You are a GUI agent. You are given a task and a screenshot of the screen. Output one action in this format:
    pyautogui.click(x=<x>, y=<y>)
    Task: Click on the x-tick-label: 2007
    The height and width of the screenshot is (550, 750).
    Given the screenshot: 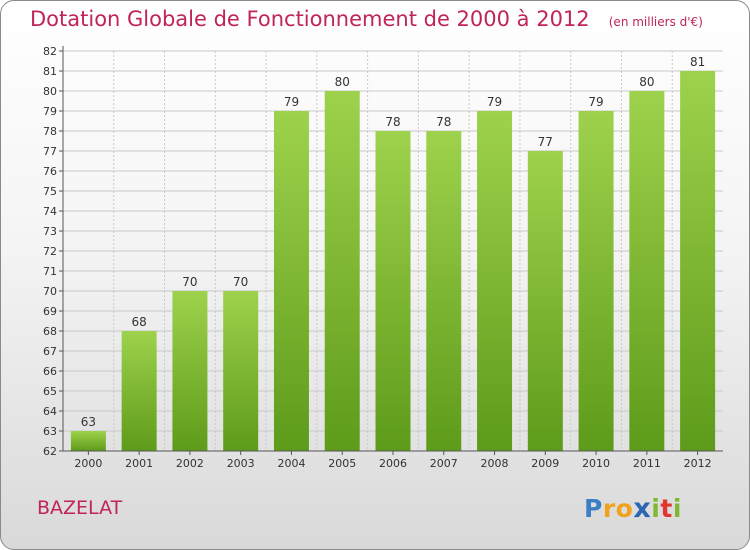 What is the action you would take?
    pyautogui.click(x=444, y=463)
    